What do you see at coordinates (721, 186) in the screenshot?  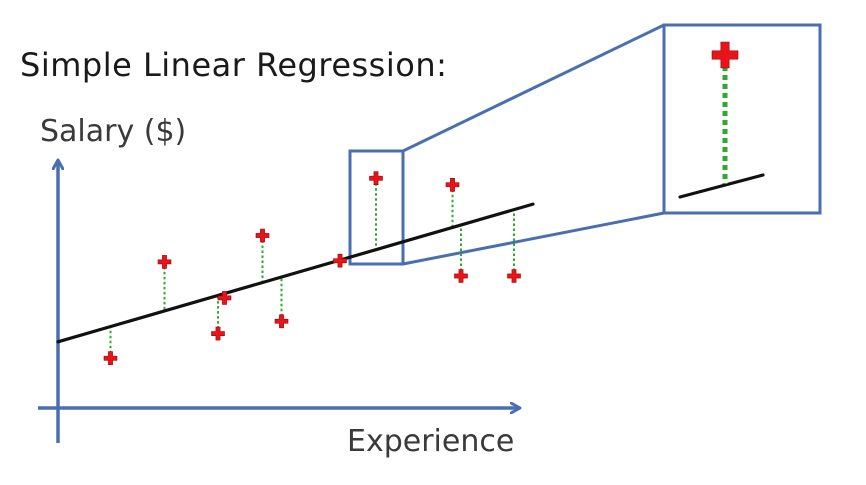 I see `zoomed-regression-line` at bounding box center [721, 186].